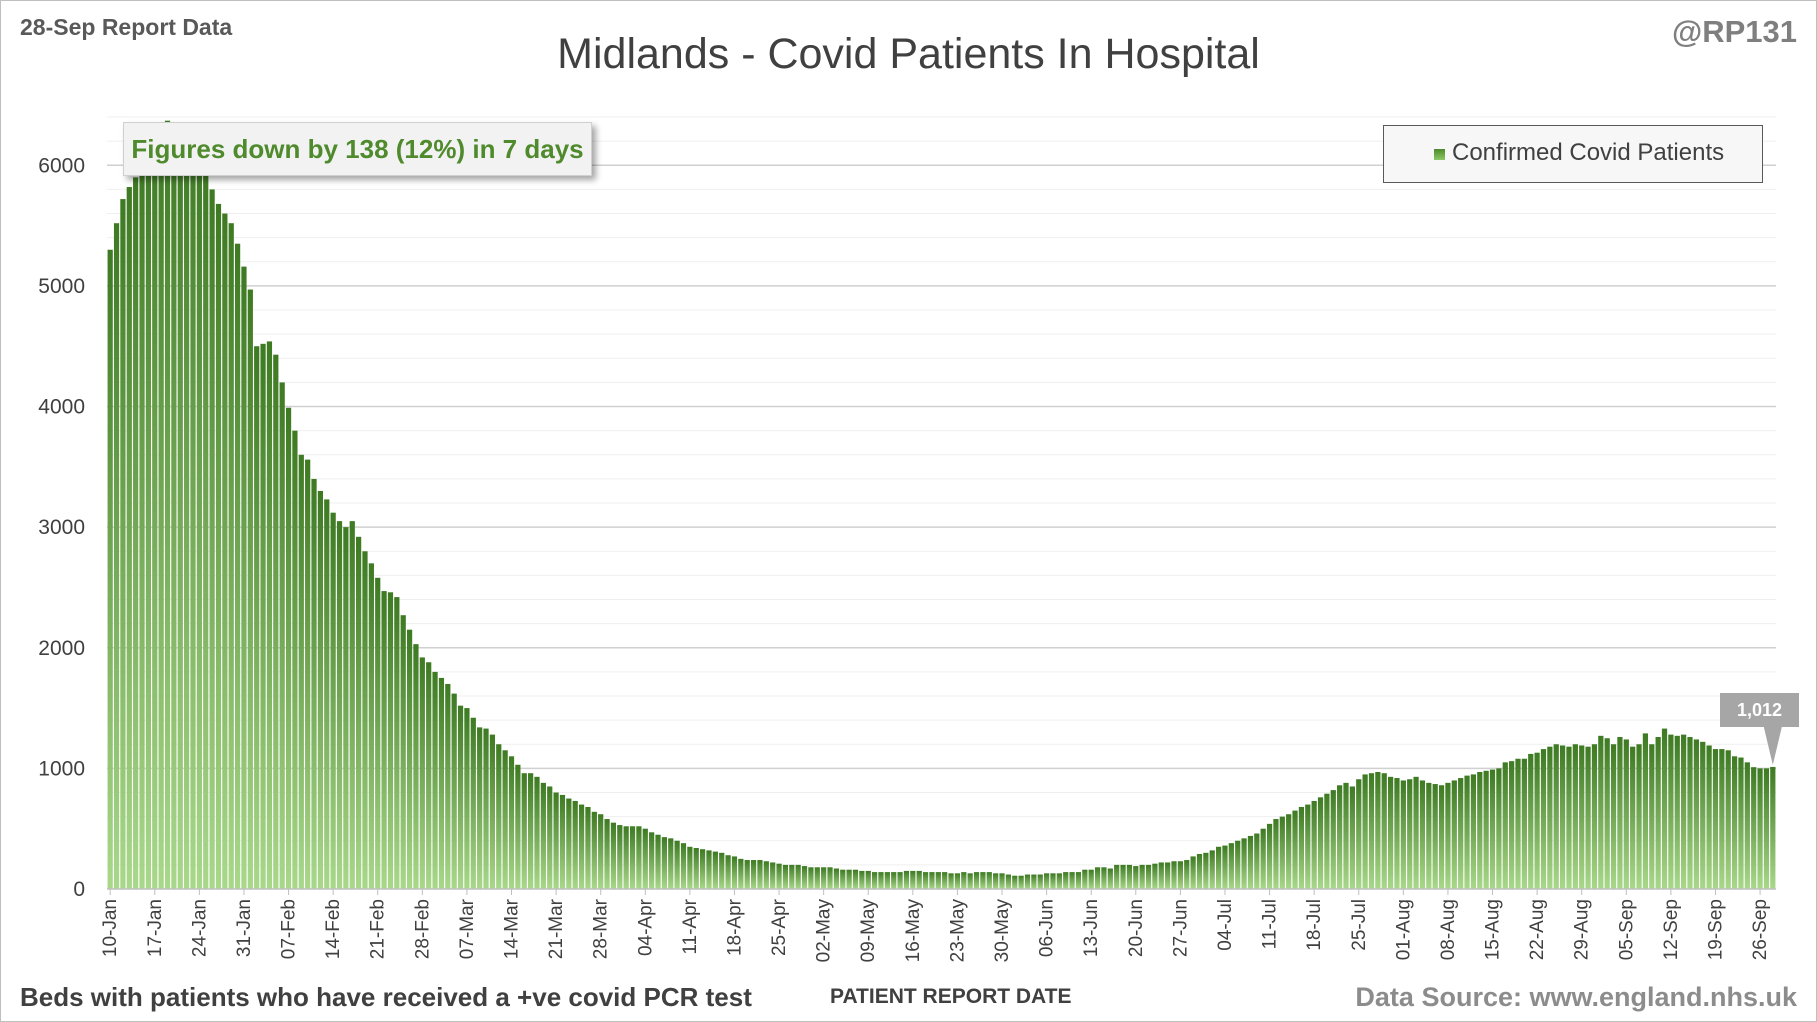 This screenshot has height=1022, width=1817. What do you see at coordinates (868, 931) in the screenshot?
I see `x-tick-label: 09-May` at bounding box center [868, 931].